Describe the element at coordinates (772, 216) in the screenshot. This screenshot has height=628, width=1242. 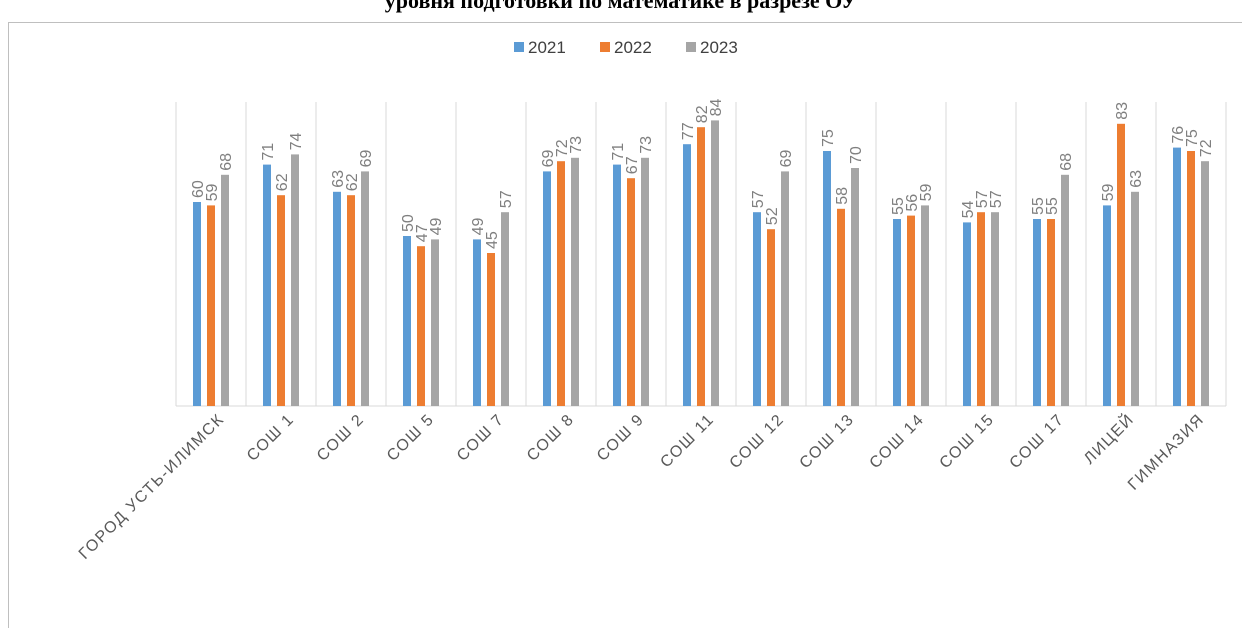
I see `data-label-2022: 52` at that location.